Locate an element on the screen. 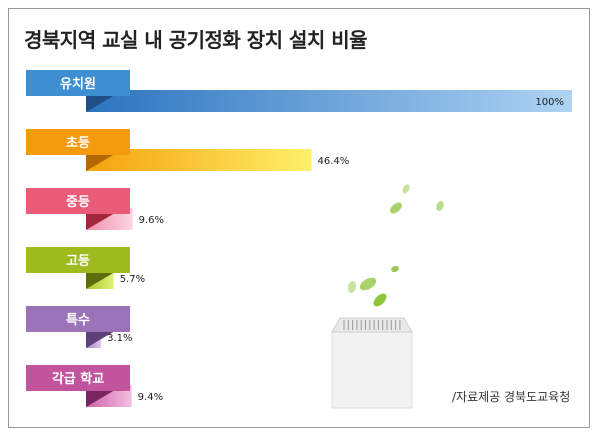 The height and width of the screenshot is (437, 600). value-label: 9.6% is located at coordinates (151, 220).